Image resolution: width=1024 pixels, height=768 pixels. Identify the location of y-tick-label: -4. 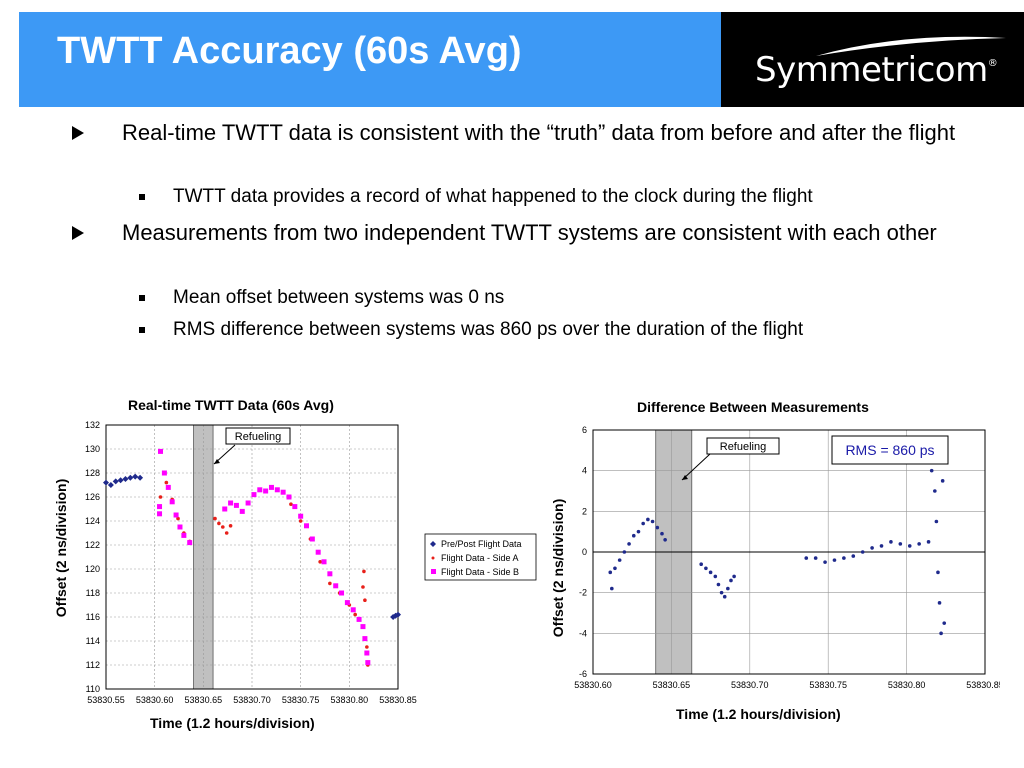
(583, 633).